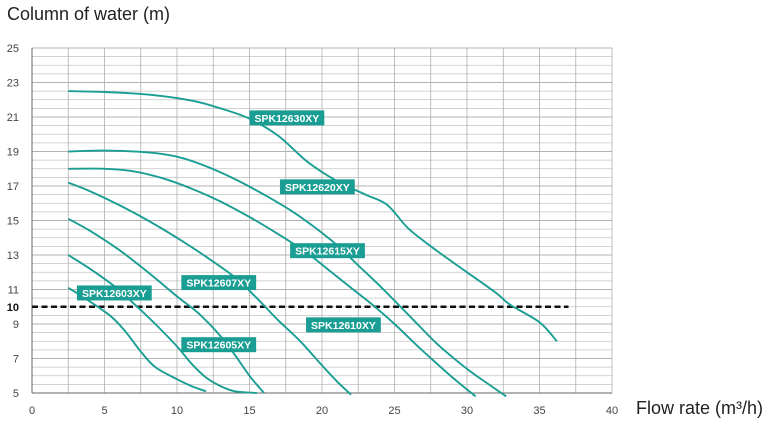 The height and width of the screenshot is (427, 779). Describe the element at coordinates (322, 411) in the screenshot. I see `x-tick-label: 20` at that location.